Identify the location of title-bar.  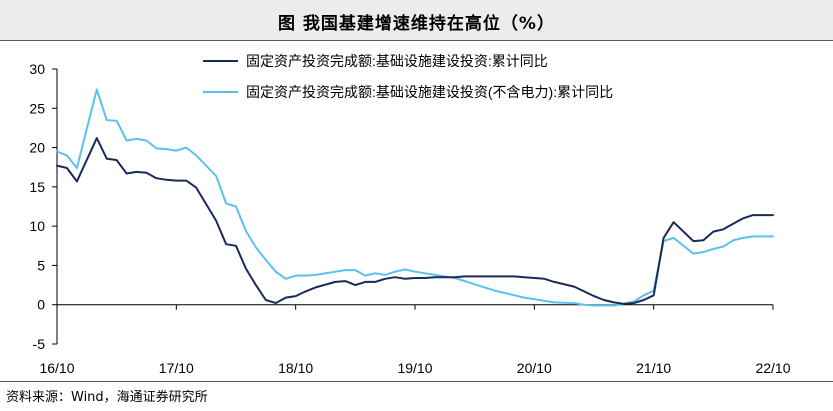
(416, 20).